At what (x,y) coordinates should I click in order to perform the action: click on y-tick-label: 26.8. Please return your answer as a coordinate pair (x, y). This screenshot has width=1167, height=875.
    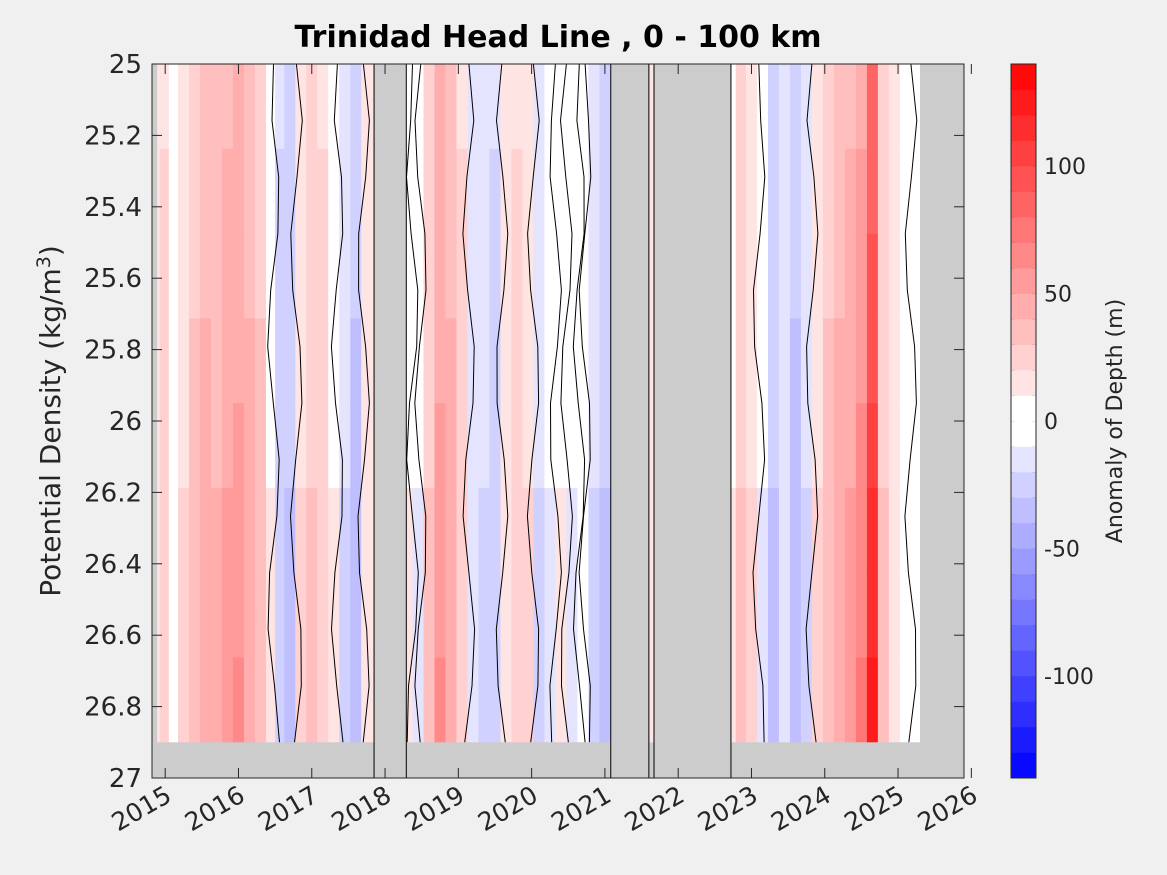
    Looking at the image, I should click on (113, 708).